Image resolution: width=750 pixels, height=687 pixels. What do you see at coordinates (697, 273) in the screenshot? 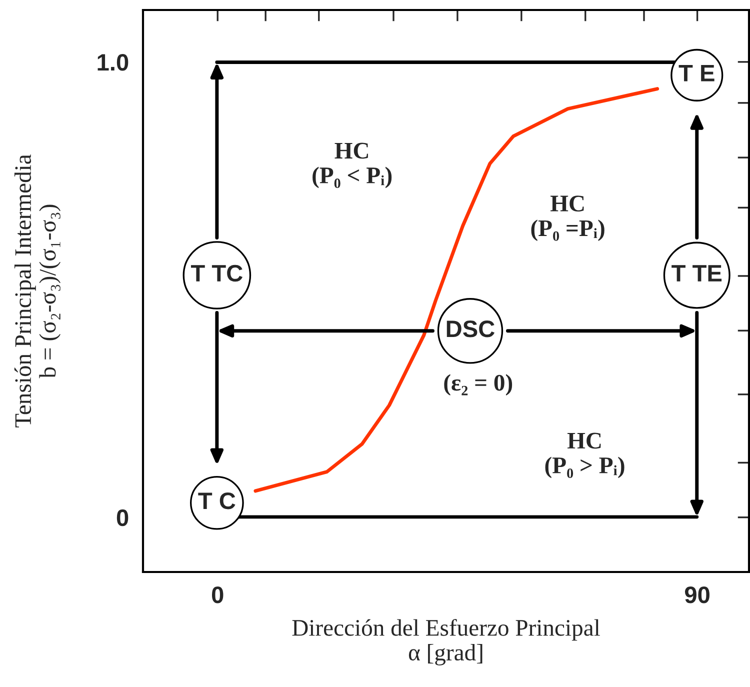
I see `annotation: T TE` at bounding box center [697, 273].